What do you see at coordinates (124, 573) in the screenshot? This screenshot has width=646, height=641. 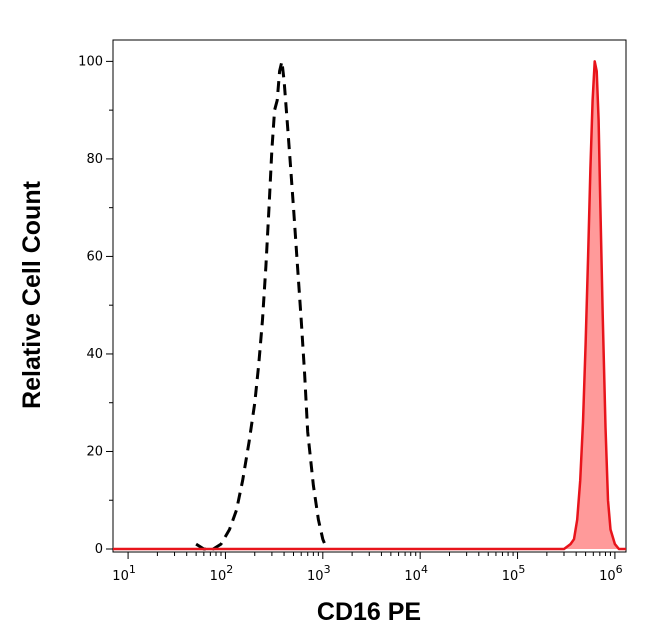 I see `x-tick-label: 10¹` at bounding box center [124, 573].